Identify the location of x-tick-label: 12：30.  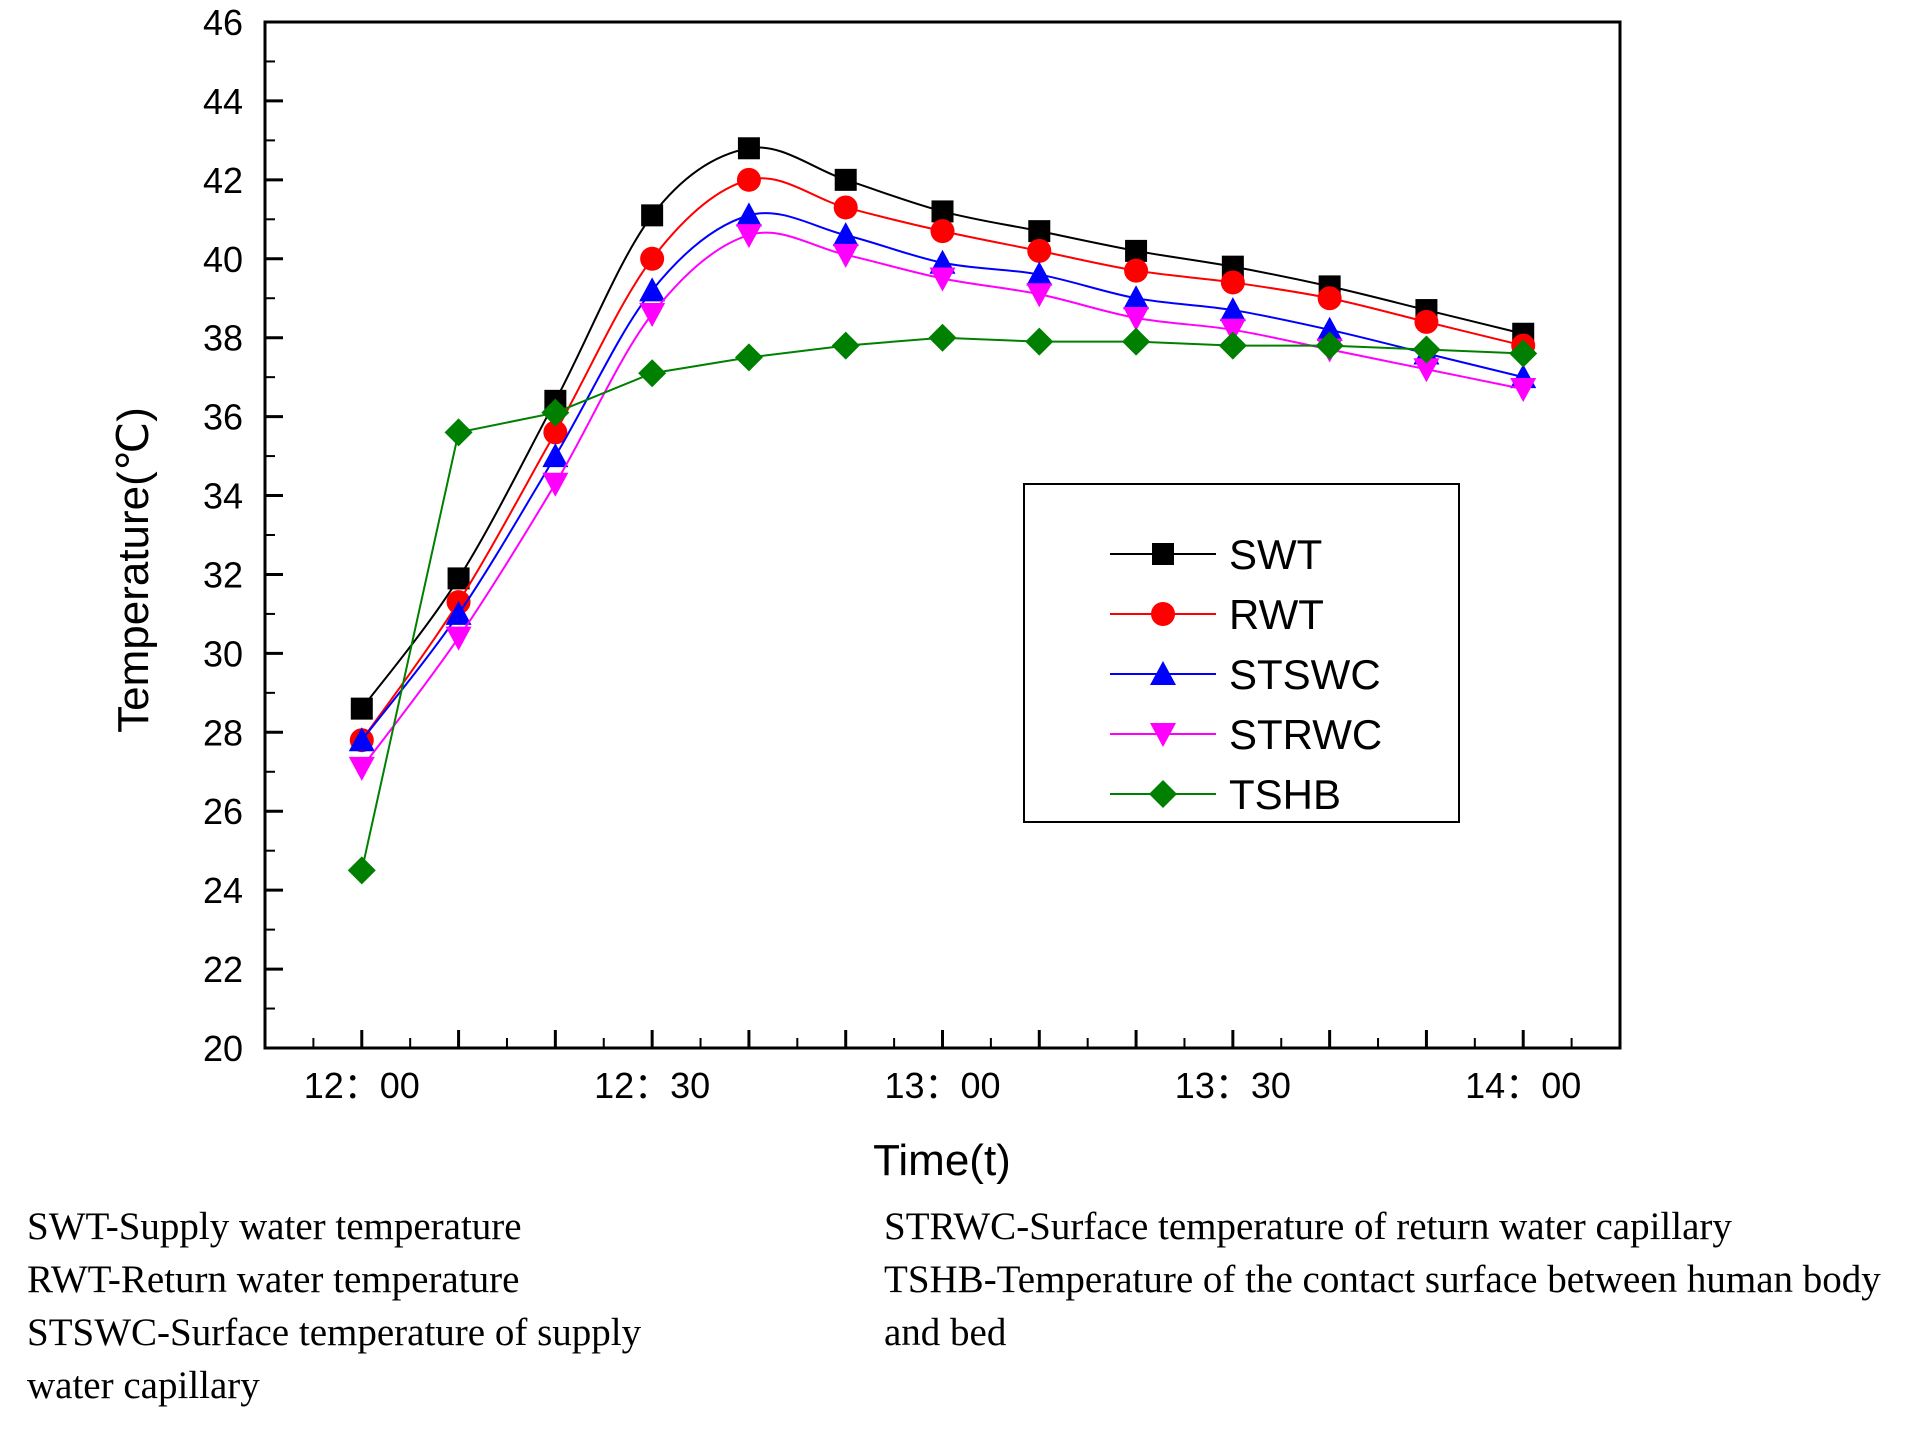
(652, 1085).